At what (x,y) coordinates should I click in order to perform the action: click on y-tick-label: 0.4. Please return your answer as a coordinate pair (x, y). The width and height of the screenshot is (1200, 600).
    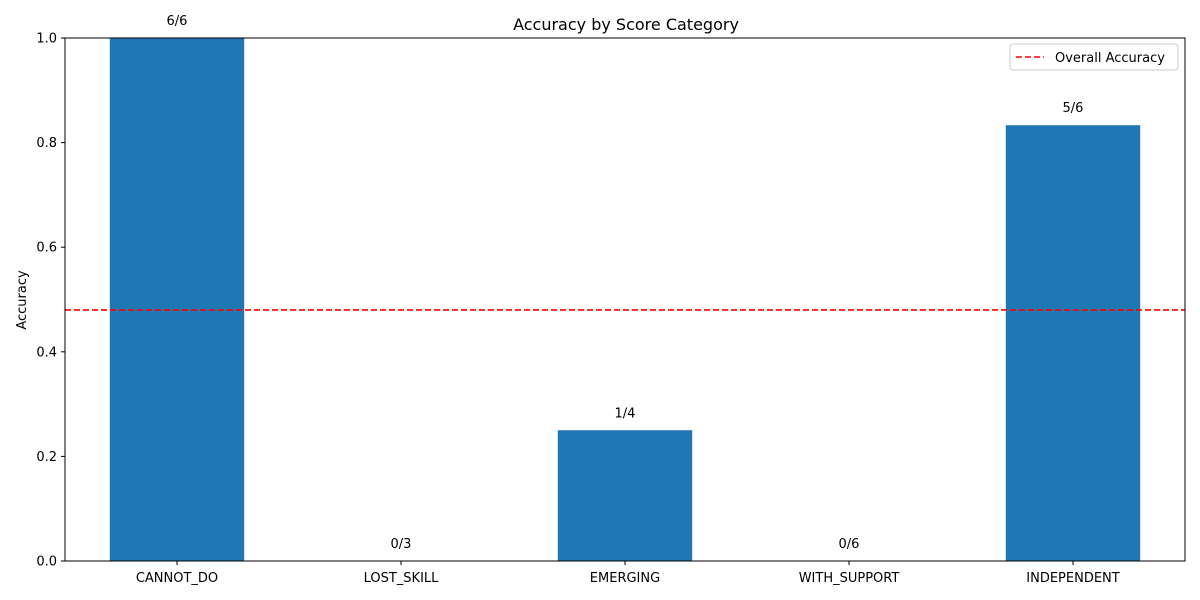
    Looking at the image, I should click on (46, 352).